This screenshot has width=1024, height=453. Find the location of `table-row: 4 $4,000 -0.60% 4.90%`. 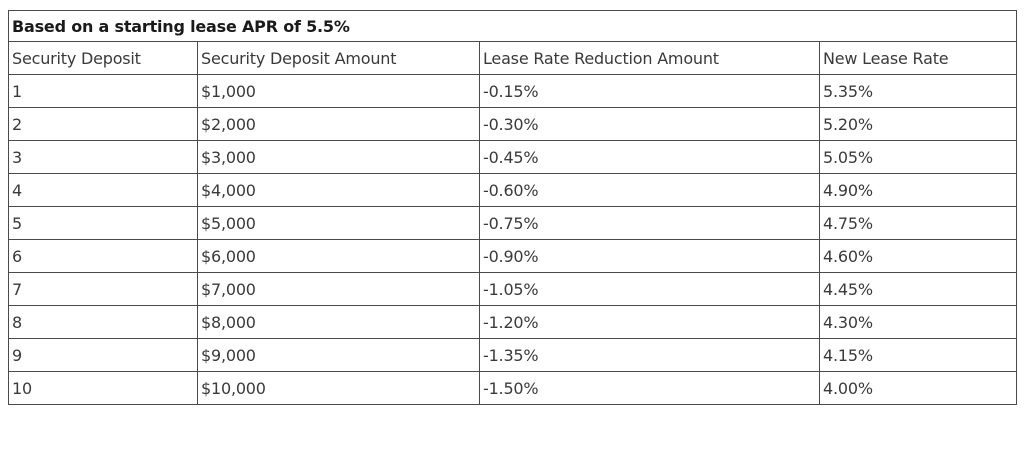

table-row: 4 $4,000 -0.60% 4.90% is located at coordinates (513, 190).